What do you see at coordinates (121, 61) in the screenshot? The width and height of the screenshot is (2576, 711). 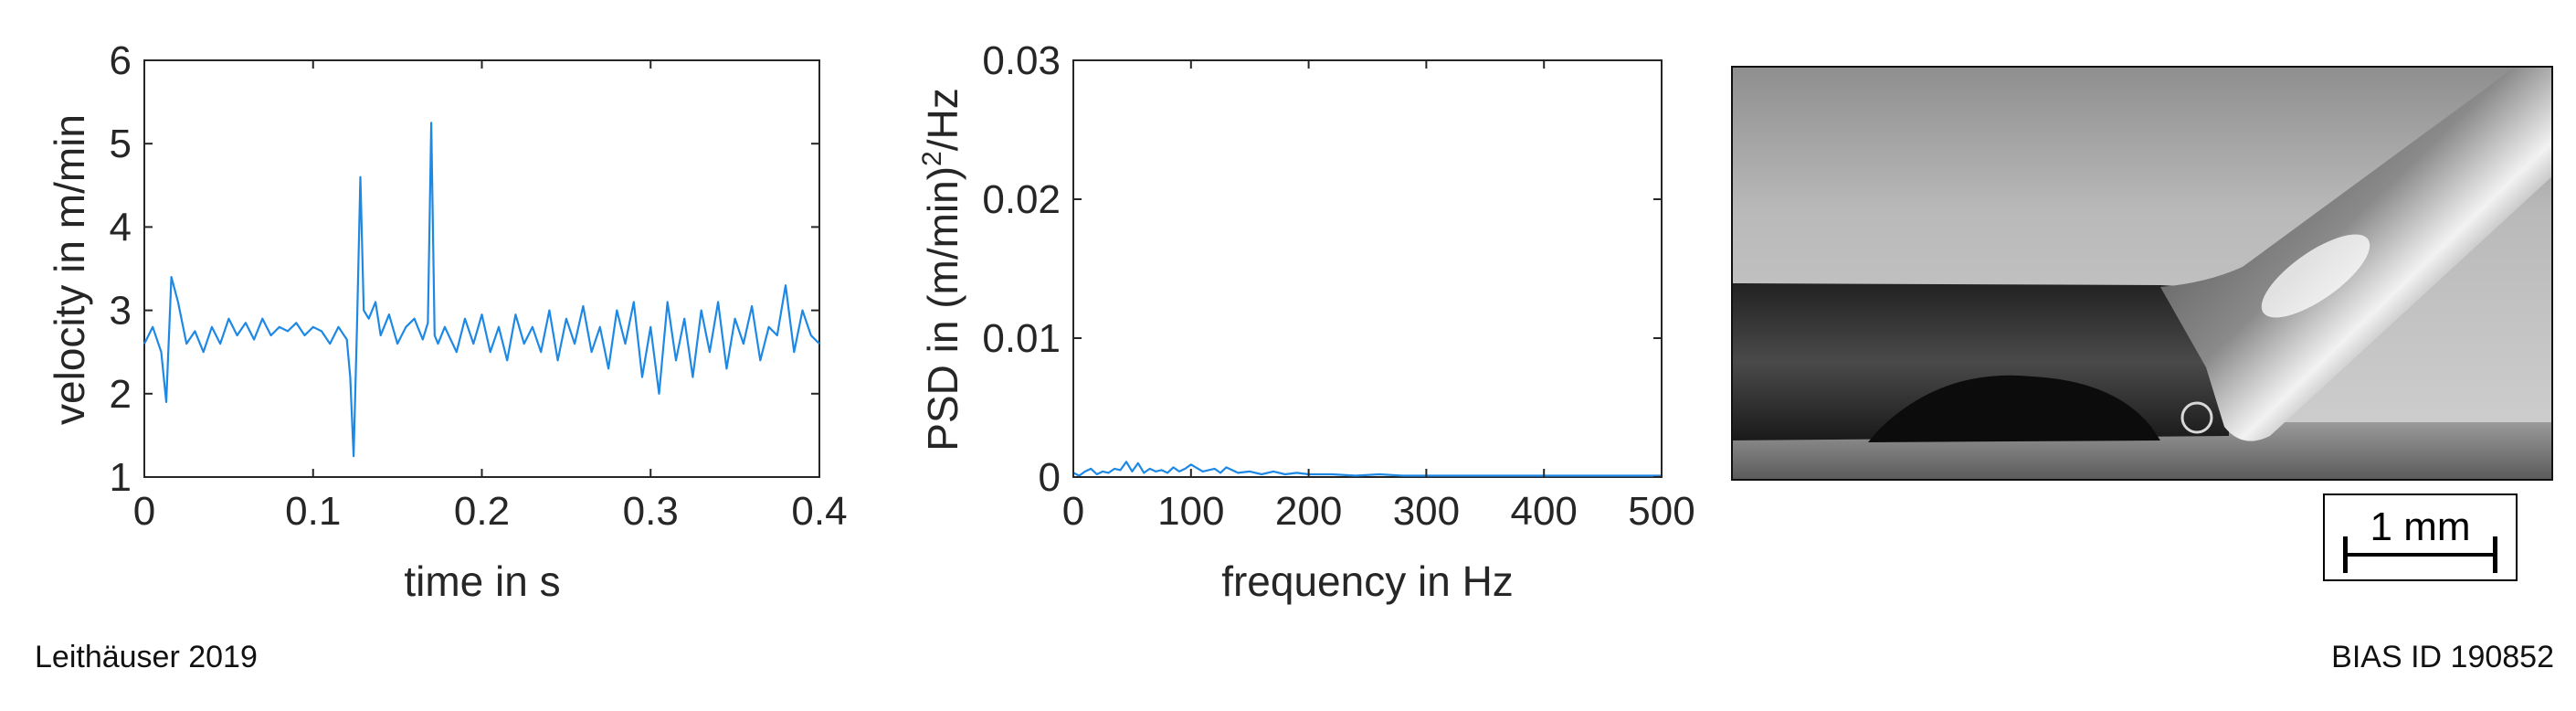 I see `c1-y-tick-label: 6` at bounding box center [121, 61].